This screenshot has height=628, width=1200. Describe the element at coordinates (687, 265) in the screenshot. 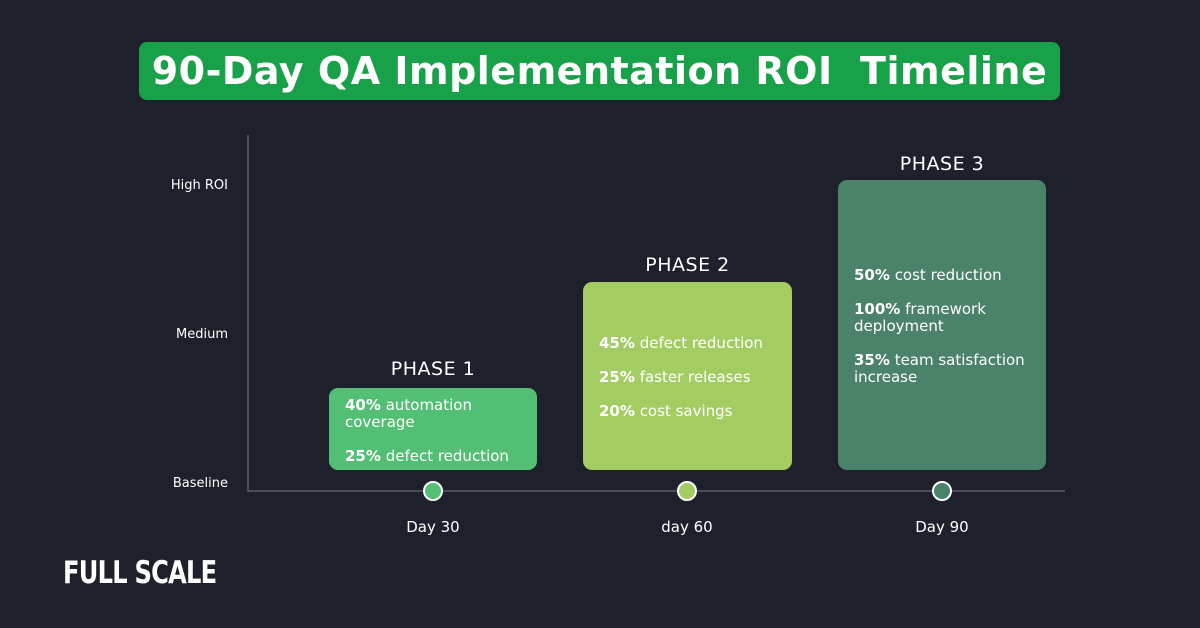

I see `phase-2-title: PHASE 2` at that location.